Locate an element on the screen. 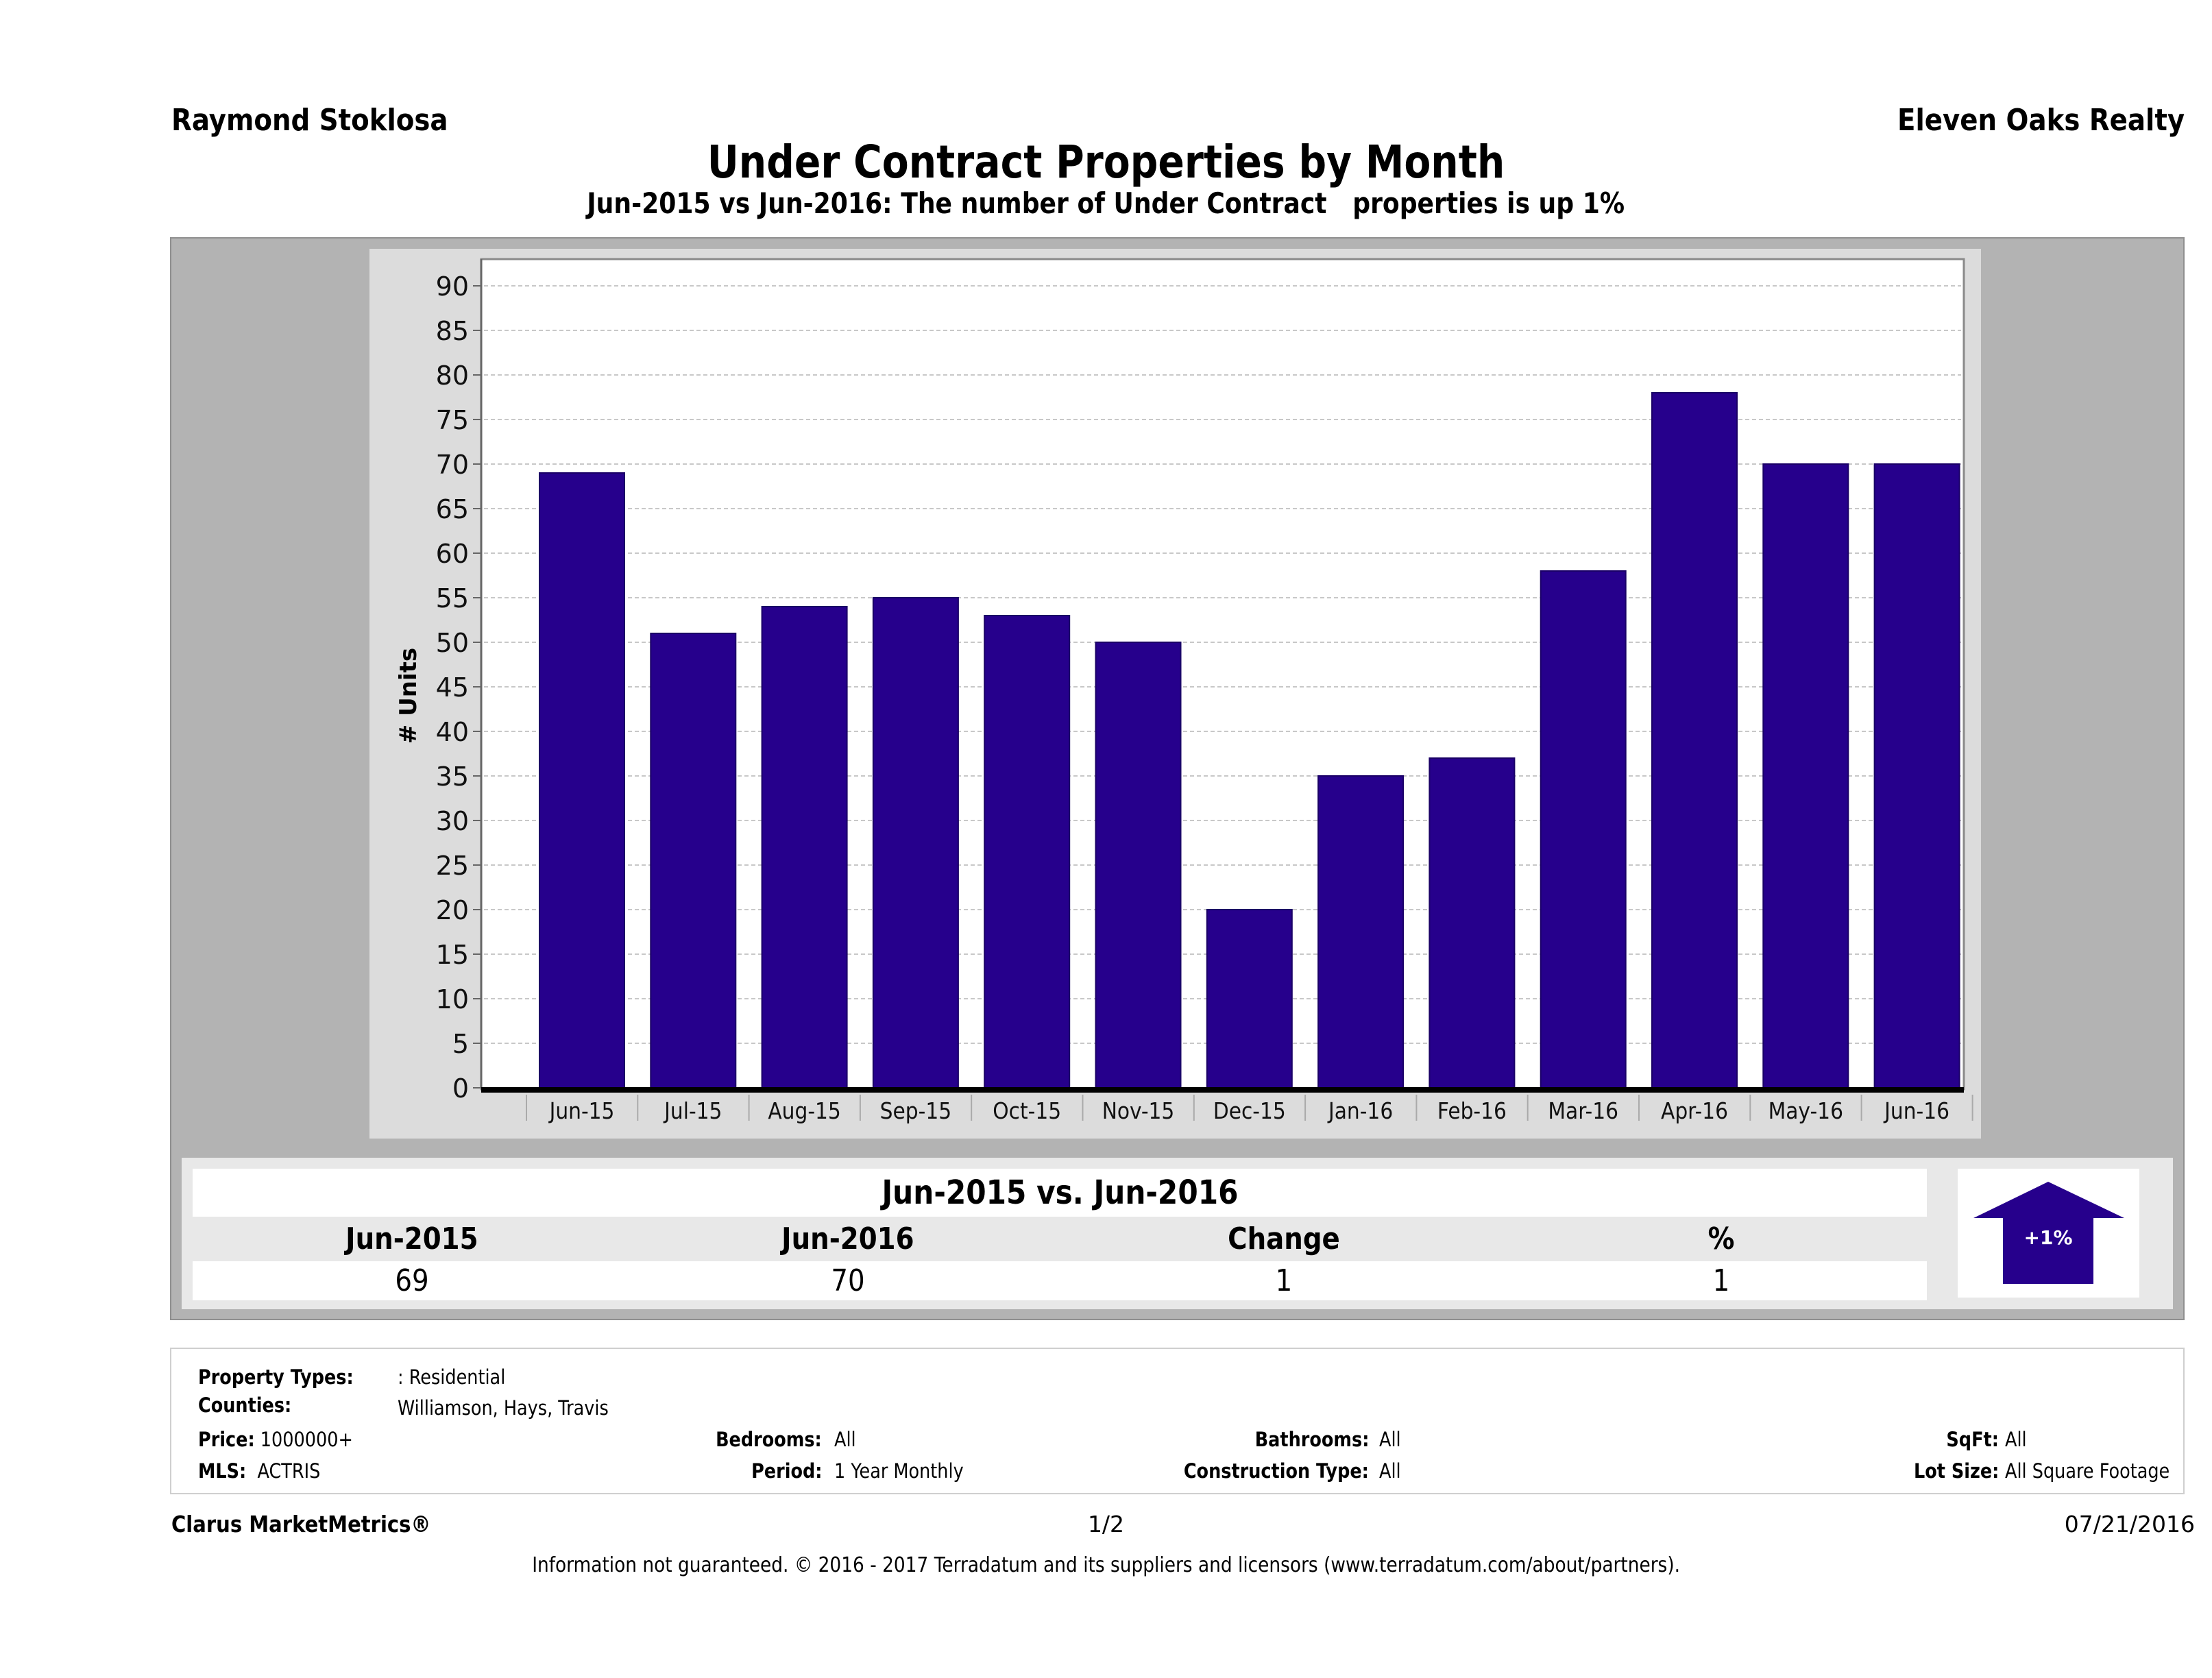  filter-property-types-value: : Residential is located at coordinates (452, 1377).